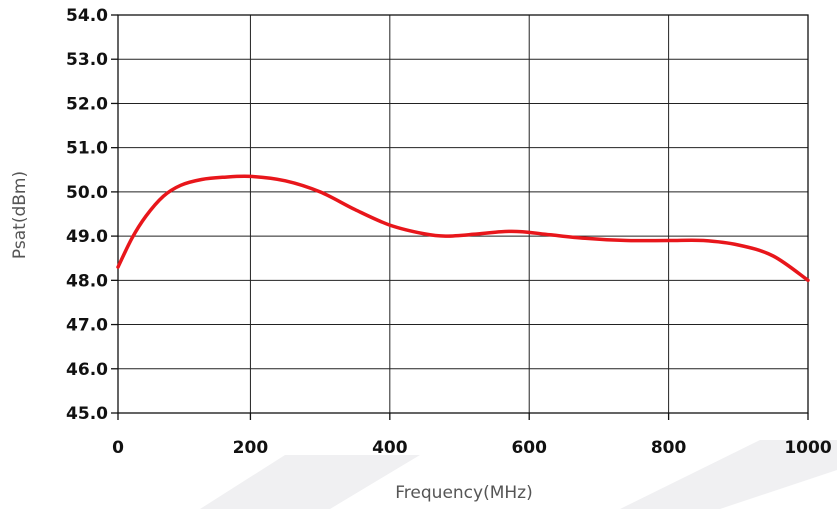 Image resolution: width=837 pixels, height=509 pixels. I want to click on x-tick-label: 200, so click(251, 448).